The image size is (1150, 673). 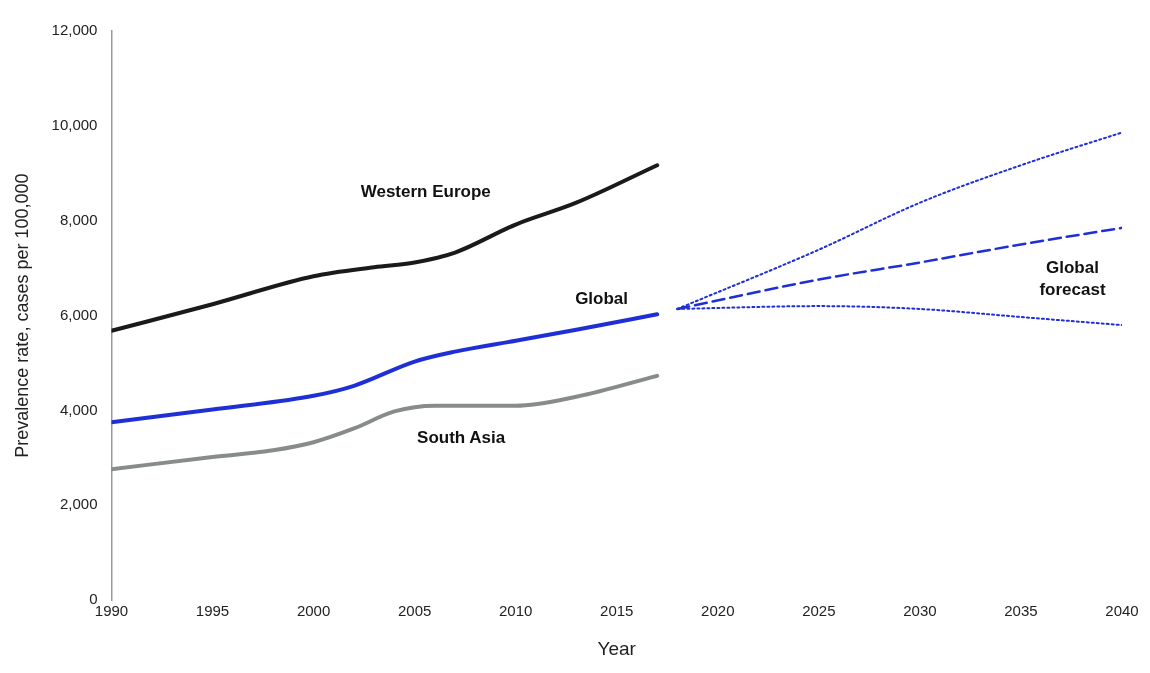 I want to click on series-label: Global, so click(x=602, y=298).